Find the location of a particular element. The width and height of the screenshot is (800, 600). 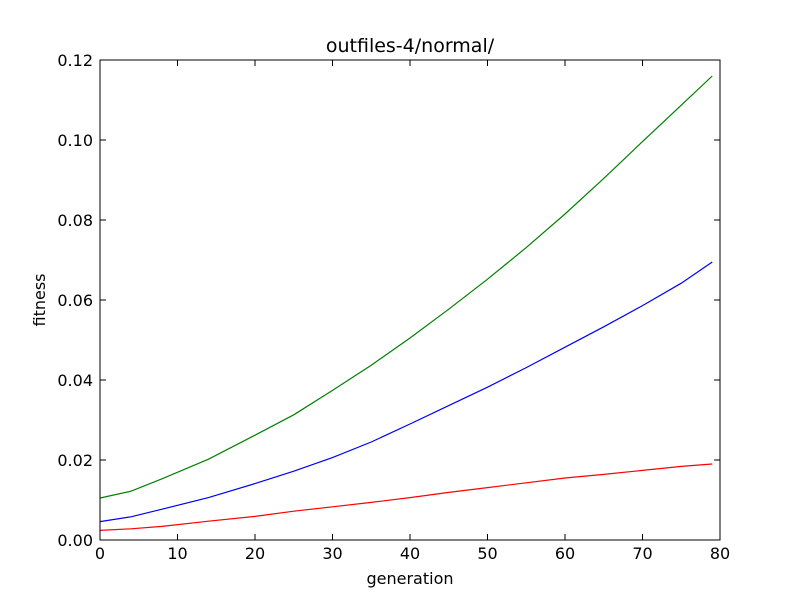

x-tick-label: 0 is located at coordinates (100, 553).